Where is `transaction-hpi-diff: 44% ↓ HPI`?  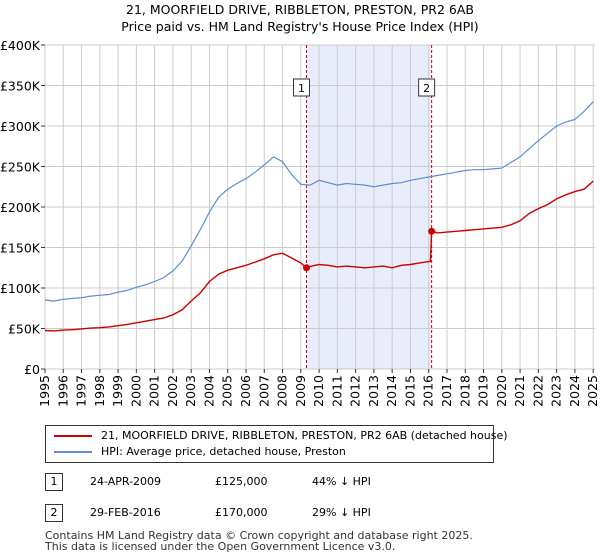
transaction-hpi-diff: 44% ↓ HPI is located at coordinates (341, 481).